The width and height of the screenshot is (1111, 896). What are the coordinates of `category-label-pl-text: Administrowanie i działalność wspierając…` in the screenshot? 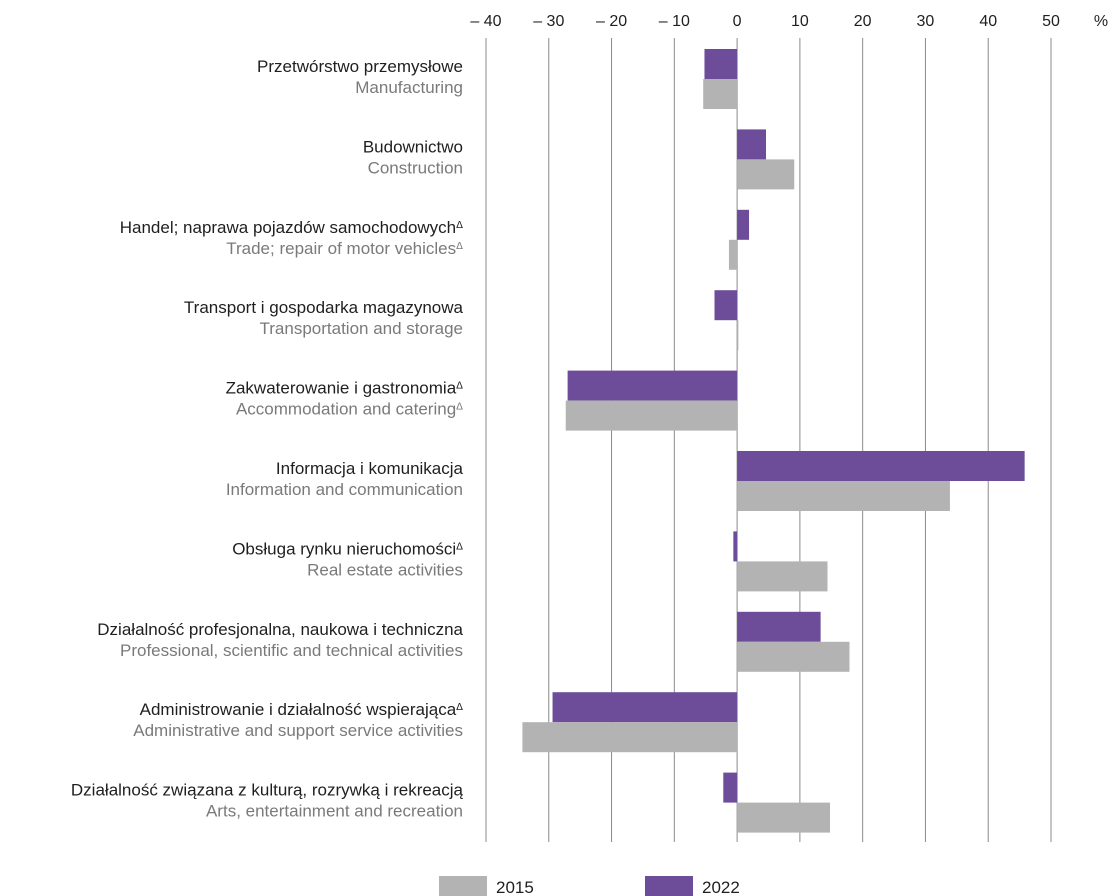 It's located at (298, 709).